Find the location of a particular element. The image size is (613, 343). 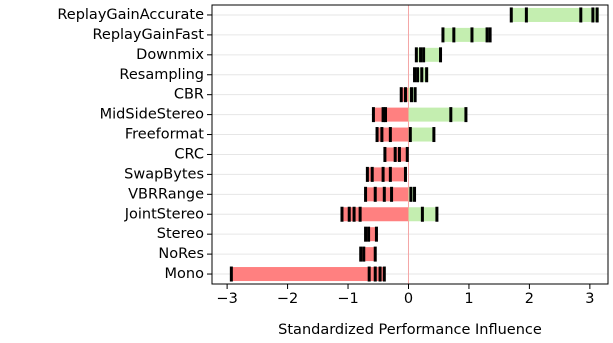

category-label: ReplayGainAccurate is located at coordinates (130, 15).